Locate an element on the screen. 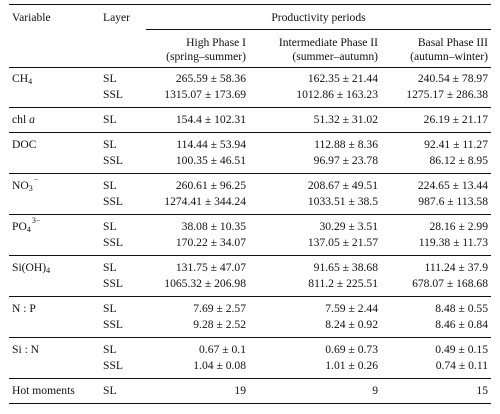 Image resolution: width=500 pixels, height=414 pixels. value-cell-p2: 811.2 ± 225.51 is located at coordinates (343, 283).